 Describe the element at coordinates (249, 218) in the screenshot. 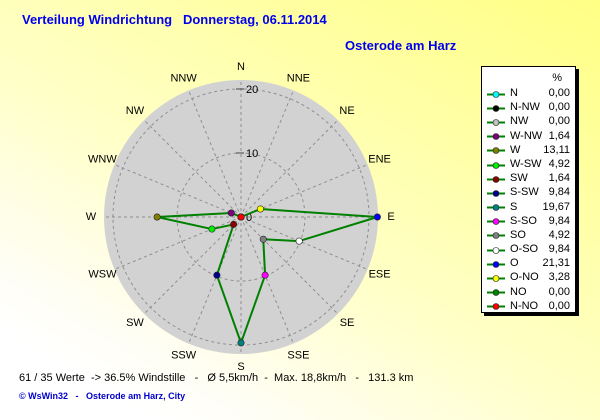

I see `radial-tick-label: 0` at that location.